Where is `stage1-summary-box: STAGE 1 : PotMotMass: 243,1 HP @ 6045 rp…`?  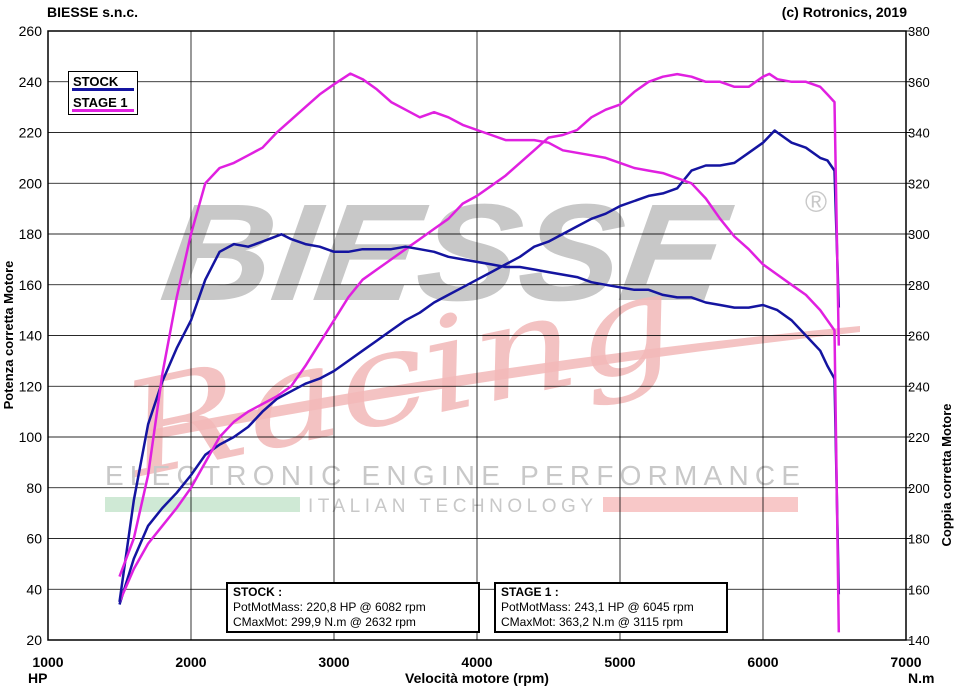 stage1-summary-box: STAGE 1 : PotMotMass: 243,1 HP @ 6045 rp… is located at coordinates (611, 607).